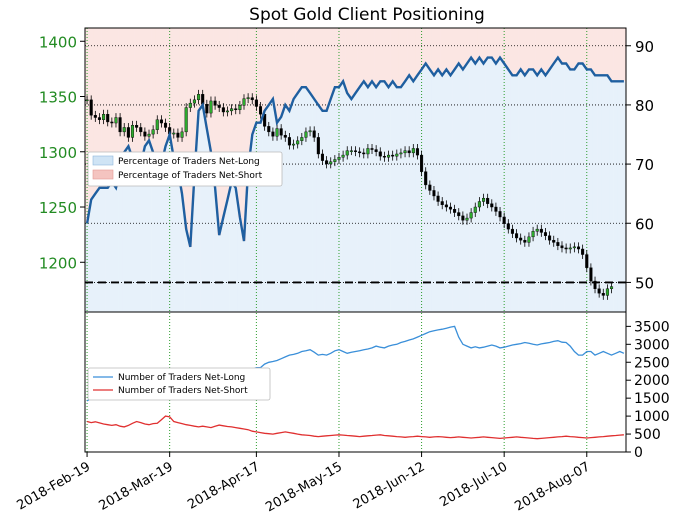  Describe the element at coordinates (58, 153) in the screenshot. I see `price-tick-label: 1300` at that location.